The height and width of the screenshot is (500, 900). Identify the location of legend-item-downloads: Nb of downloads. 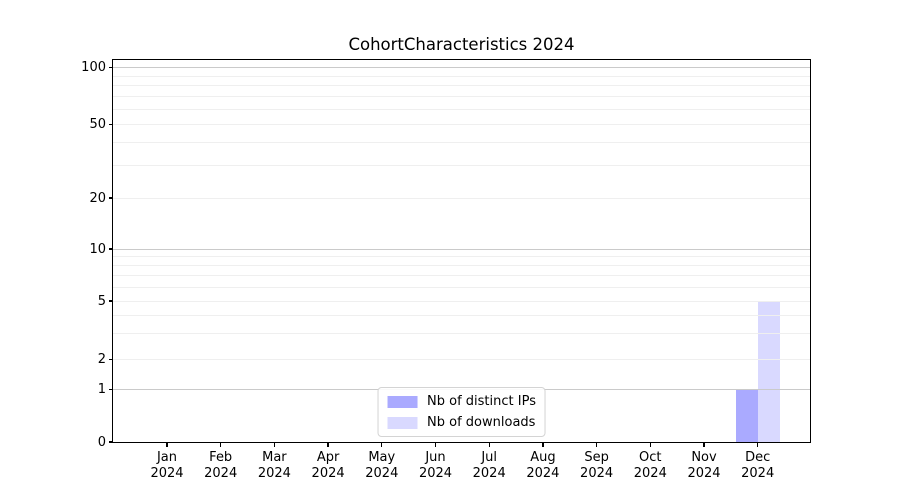
(461, 422).